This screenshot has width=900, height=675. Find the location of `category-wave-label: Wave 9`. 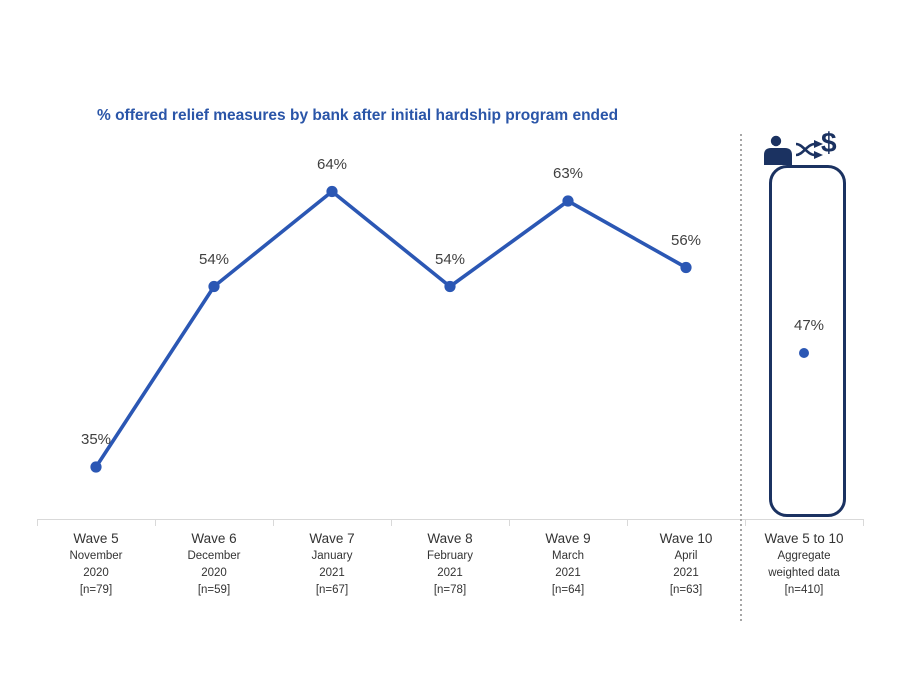

category-wave-label: Wave 9 is located at coordinates (568, 538).